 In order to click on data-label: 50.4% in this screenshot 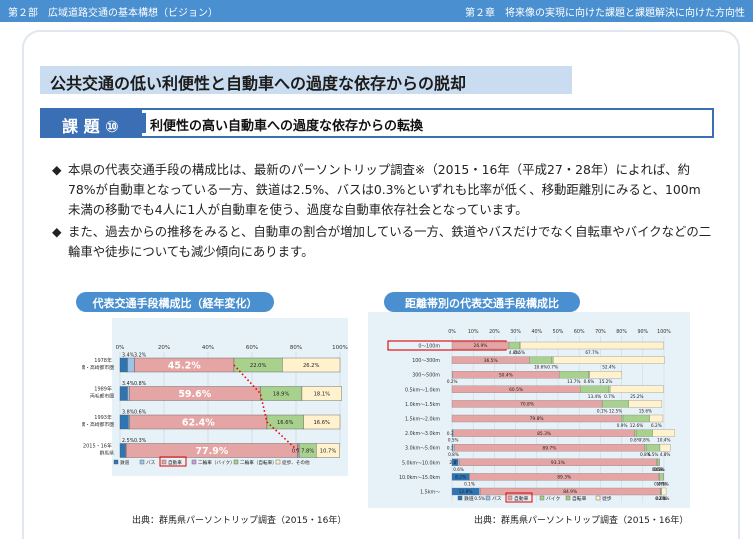, I will do `click(506, 375)`.